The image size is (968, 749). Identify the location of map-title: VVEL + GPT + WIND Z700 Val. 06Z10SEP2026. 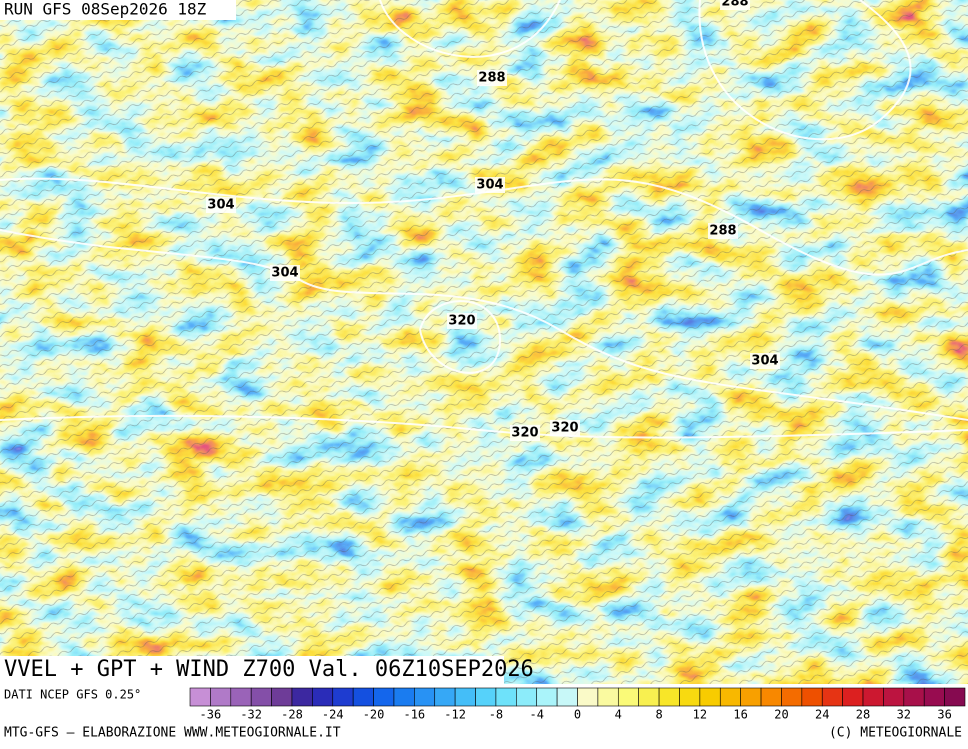
(269, 669).